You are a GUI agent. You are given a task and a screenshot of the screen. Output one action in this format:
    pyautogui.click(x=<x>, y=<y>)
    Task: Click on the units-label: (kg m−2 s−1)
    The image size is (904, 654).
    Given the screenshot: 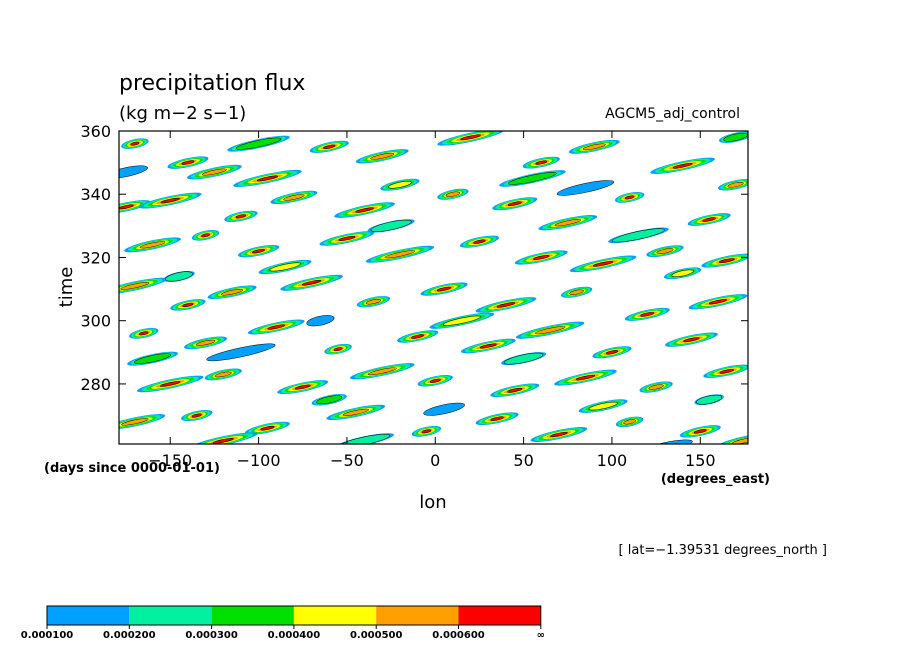 What is the action you would take?
    pyautogui.click(x=182, y=113)
    